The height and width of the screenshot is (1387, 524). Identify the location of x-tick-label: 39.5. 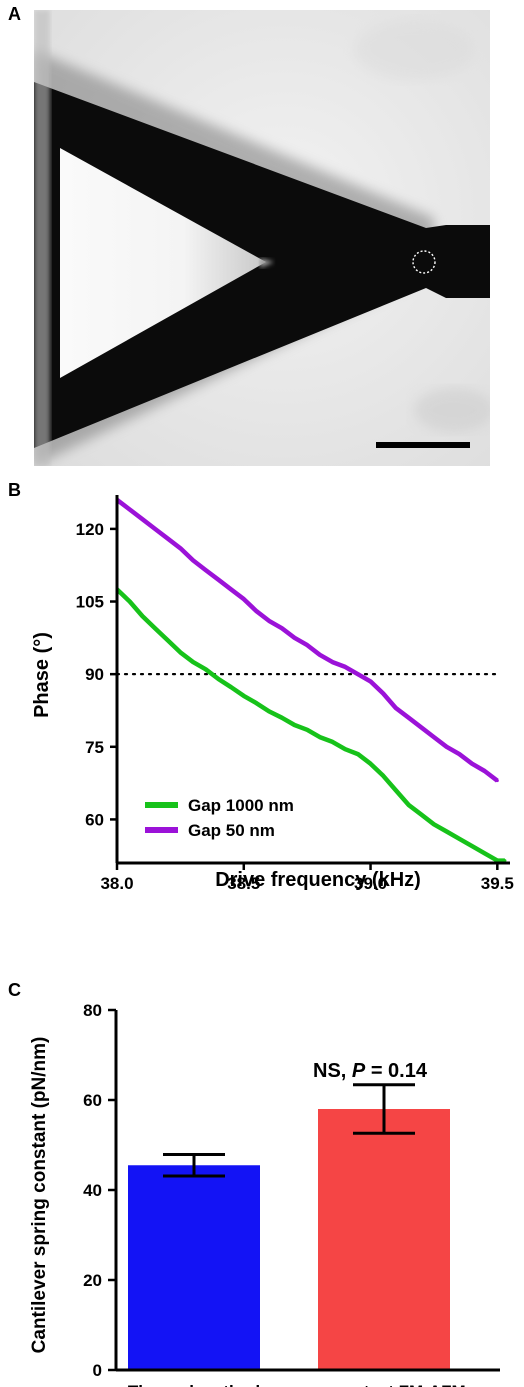
(497, 883).